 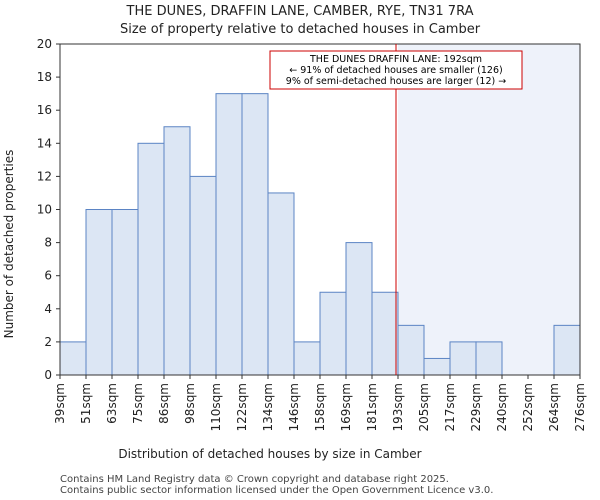 What do you see at coordinates (437, 366) in the screenshot?
I see `bar-205sqm` at bounding box center [437, 366].